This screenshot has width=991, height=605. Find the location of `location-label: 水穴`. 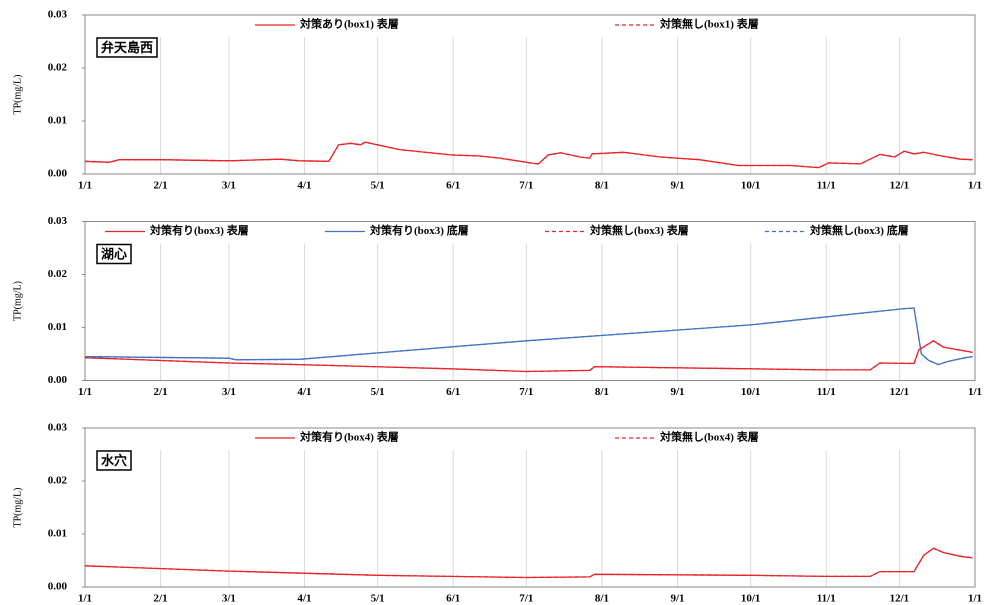

location-label: 水穴 is located at coordinates (114, 460).